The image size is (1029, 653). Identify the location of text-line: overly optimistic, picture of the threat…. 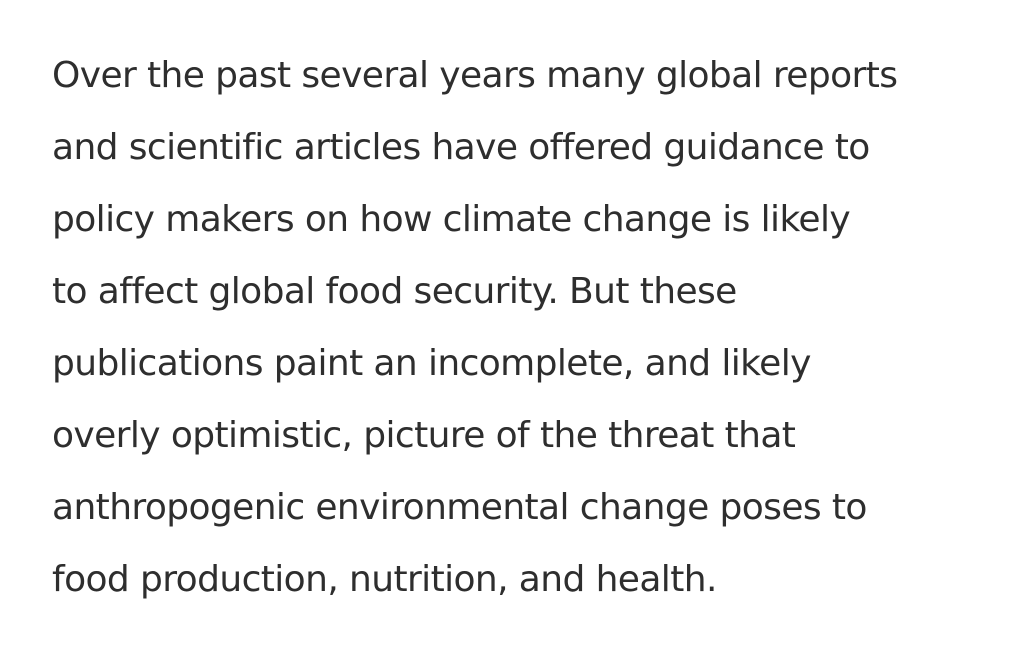
(424, 435).